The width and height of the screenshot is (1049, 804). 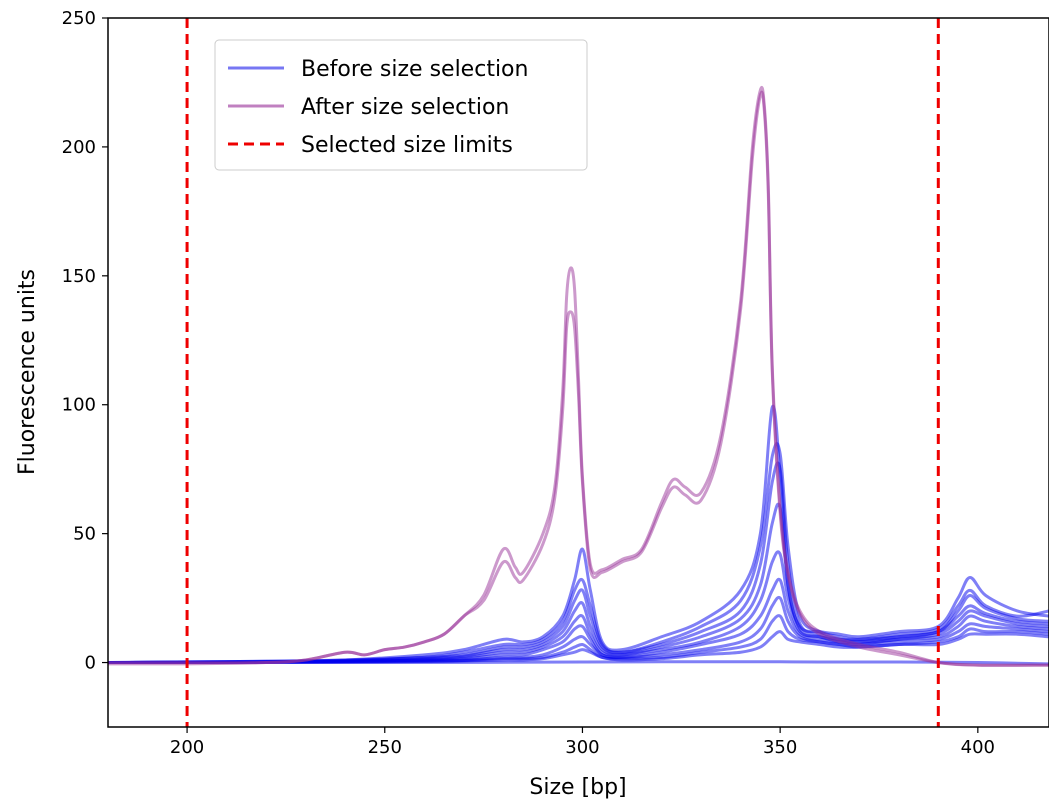 I want to click on legend-box, so click(x=401, y=105).